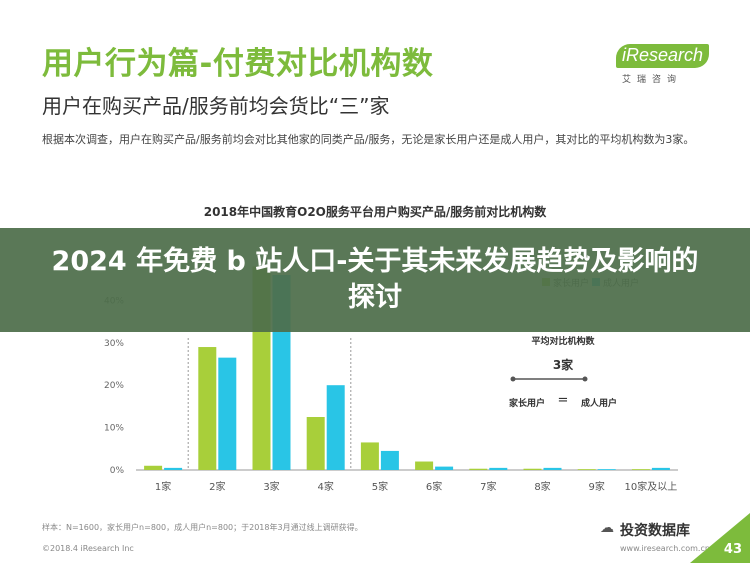 The height and width of the screenshot is (563, 750). I want to click on x-tick-label: 2家, so click(217, 486).